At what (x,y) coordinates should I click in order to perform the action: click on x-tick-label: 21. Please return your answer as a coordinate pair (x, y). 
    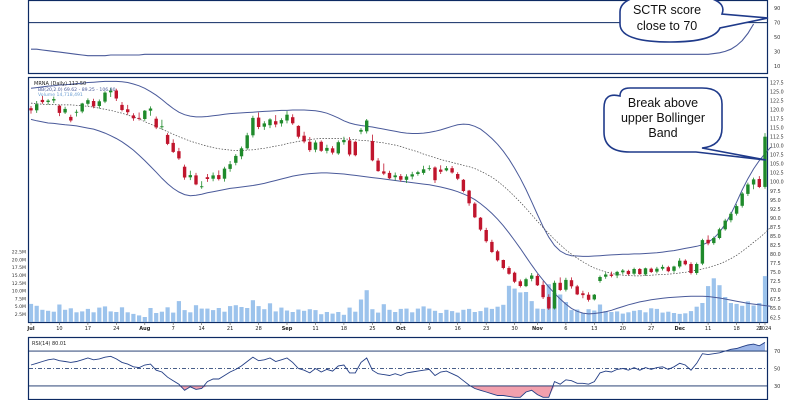
    Looking at the image, I should click on (230, 329).